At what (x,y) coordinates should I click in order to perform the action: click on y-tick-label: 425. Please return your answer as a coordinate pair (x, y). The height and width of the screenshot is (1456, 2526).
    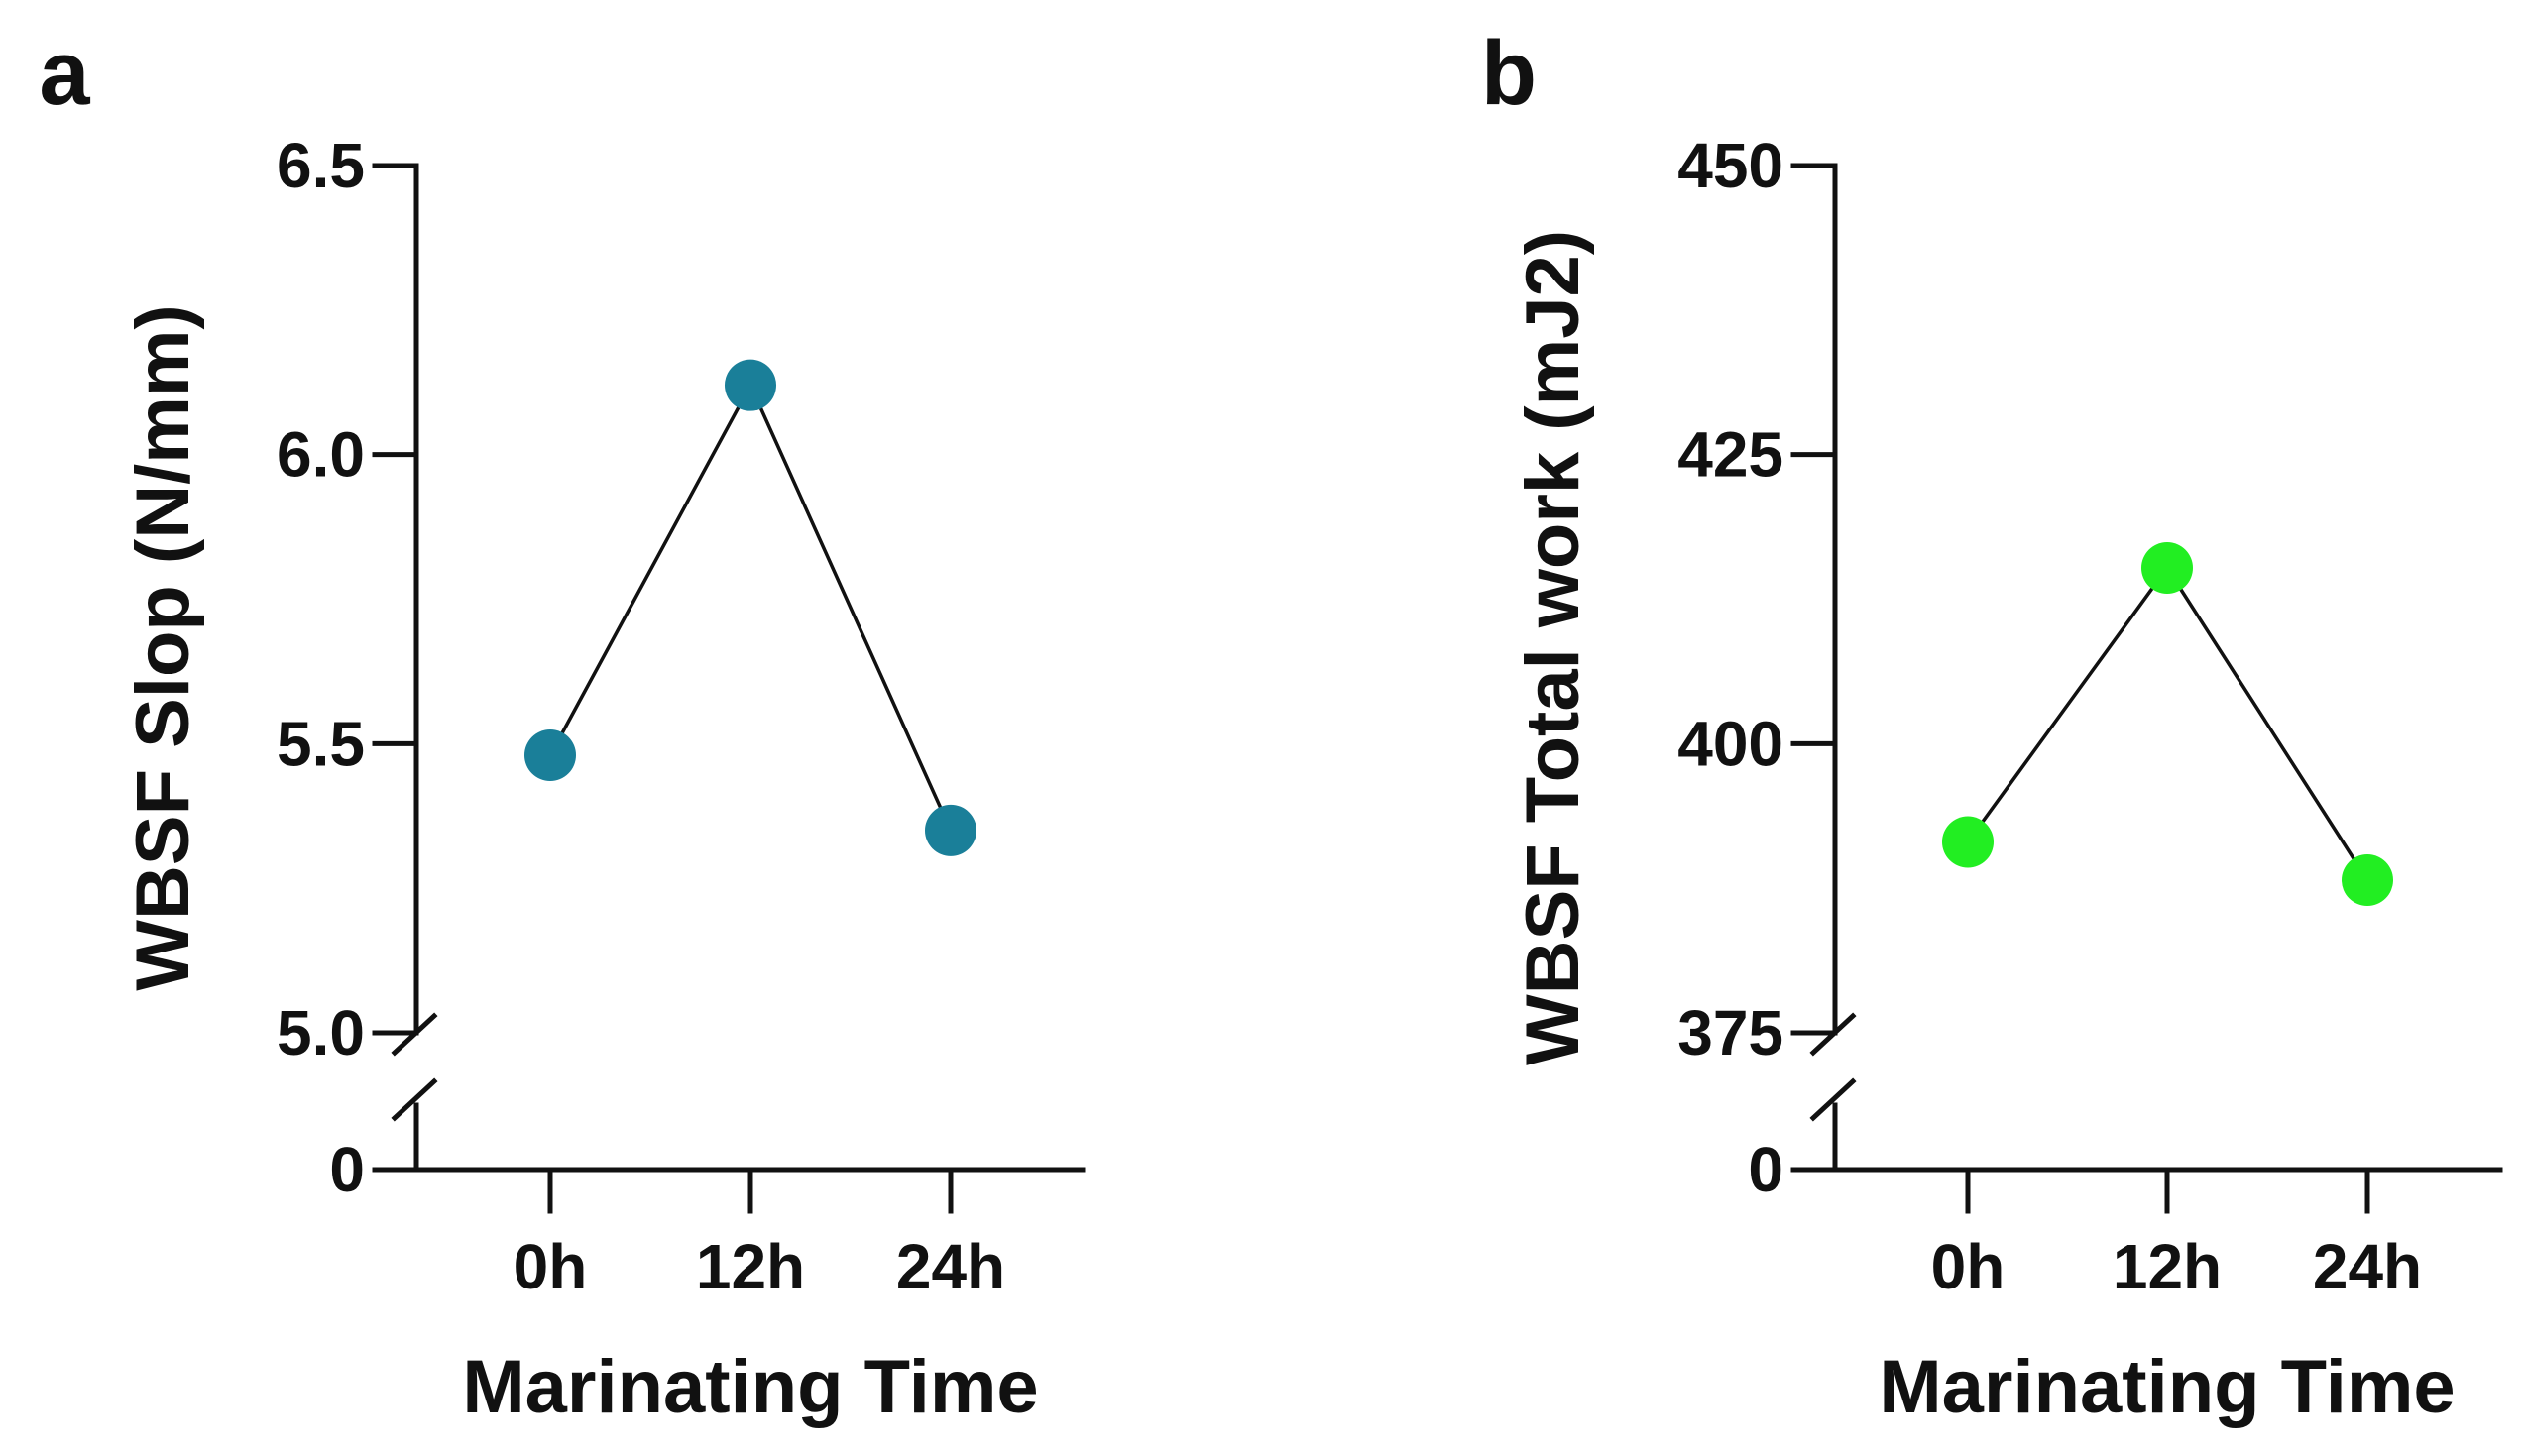
    Looking at the image, I should click on (1730, 455).